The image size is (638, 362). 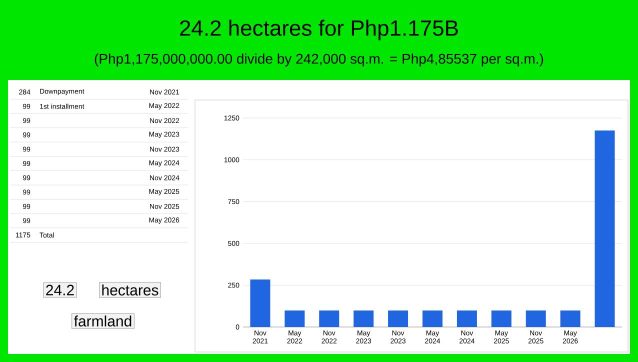 I want to click on text: hectares, so click(x=130, y=290).